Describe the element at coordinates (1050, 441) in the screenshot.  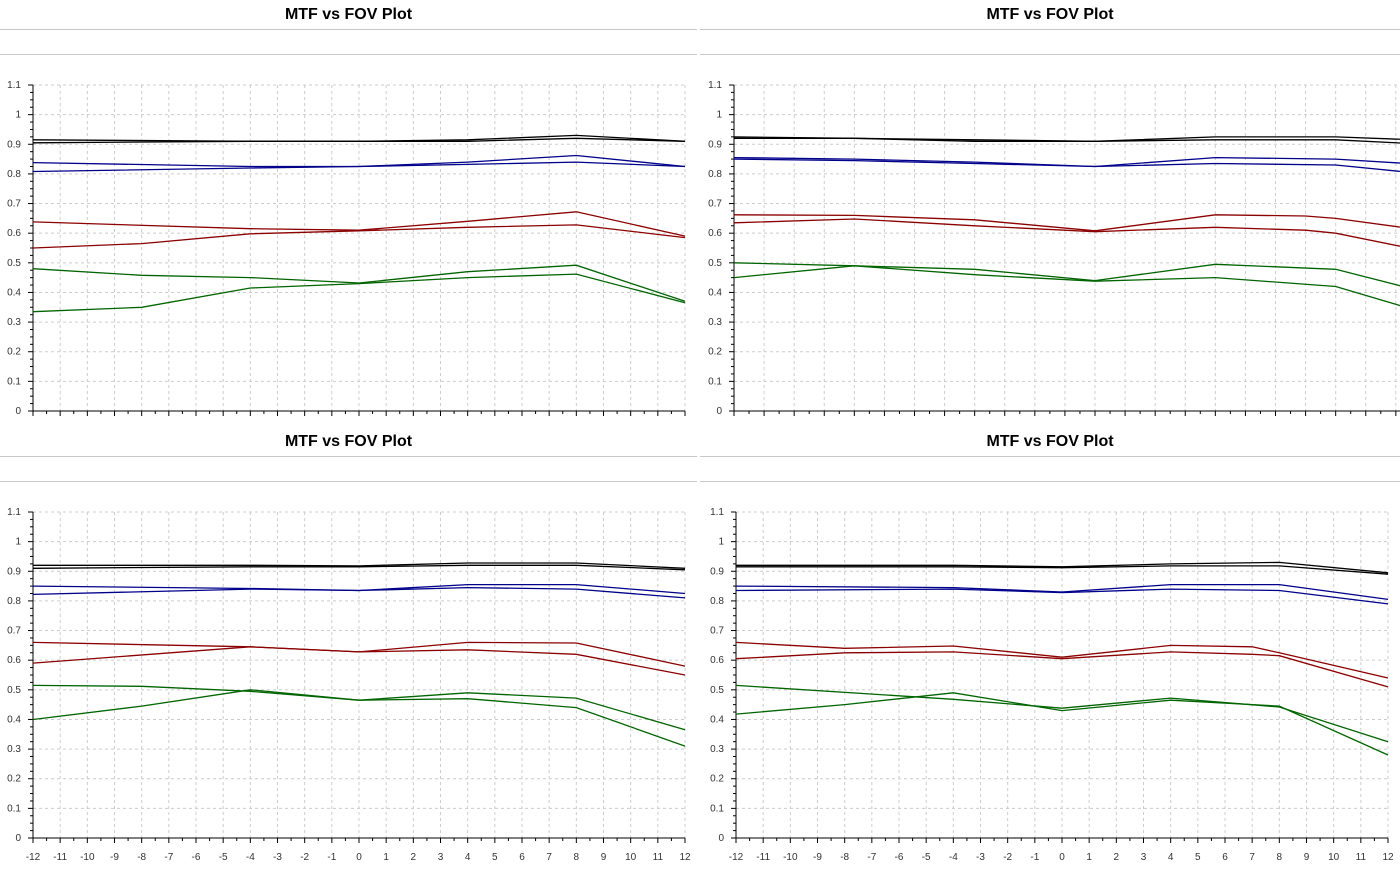
I see `chart-title: MTF vs FOV Plot` at that location.